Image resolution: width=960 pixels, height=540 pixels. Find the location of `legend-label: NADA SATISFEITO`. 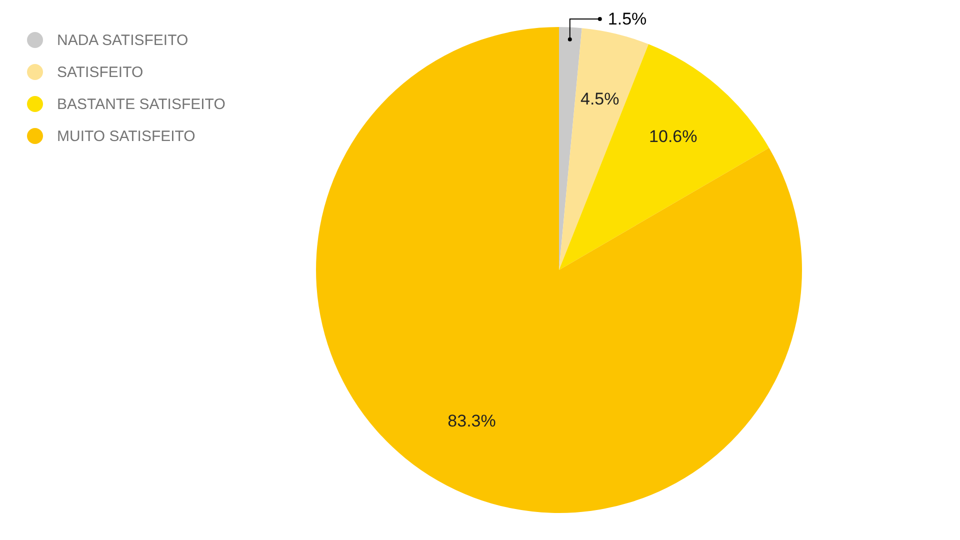

legend-label: NADA SATISFEITO is located at coordinates (122, 40).